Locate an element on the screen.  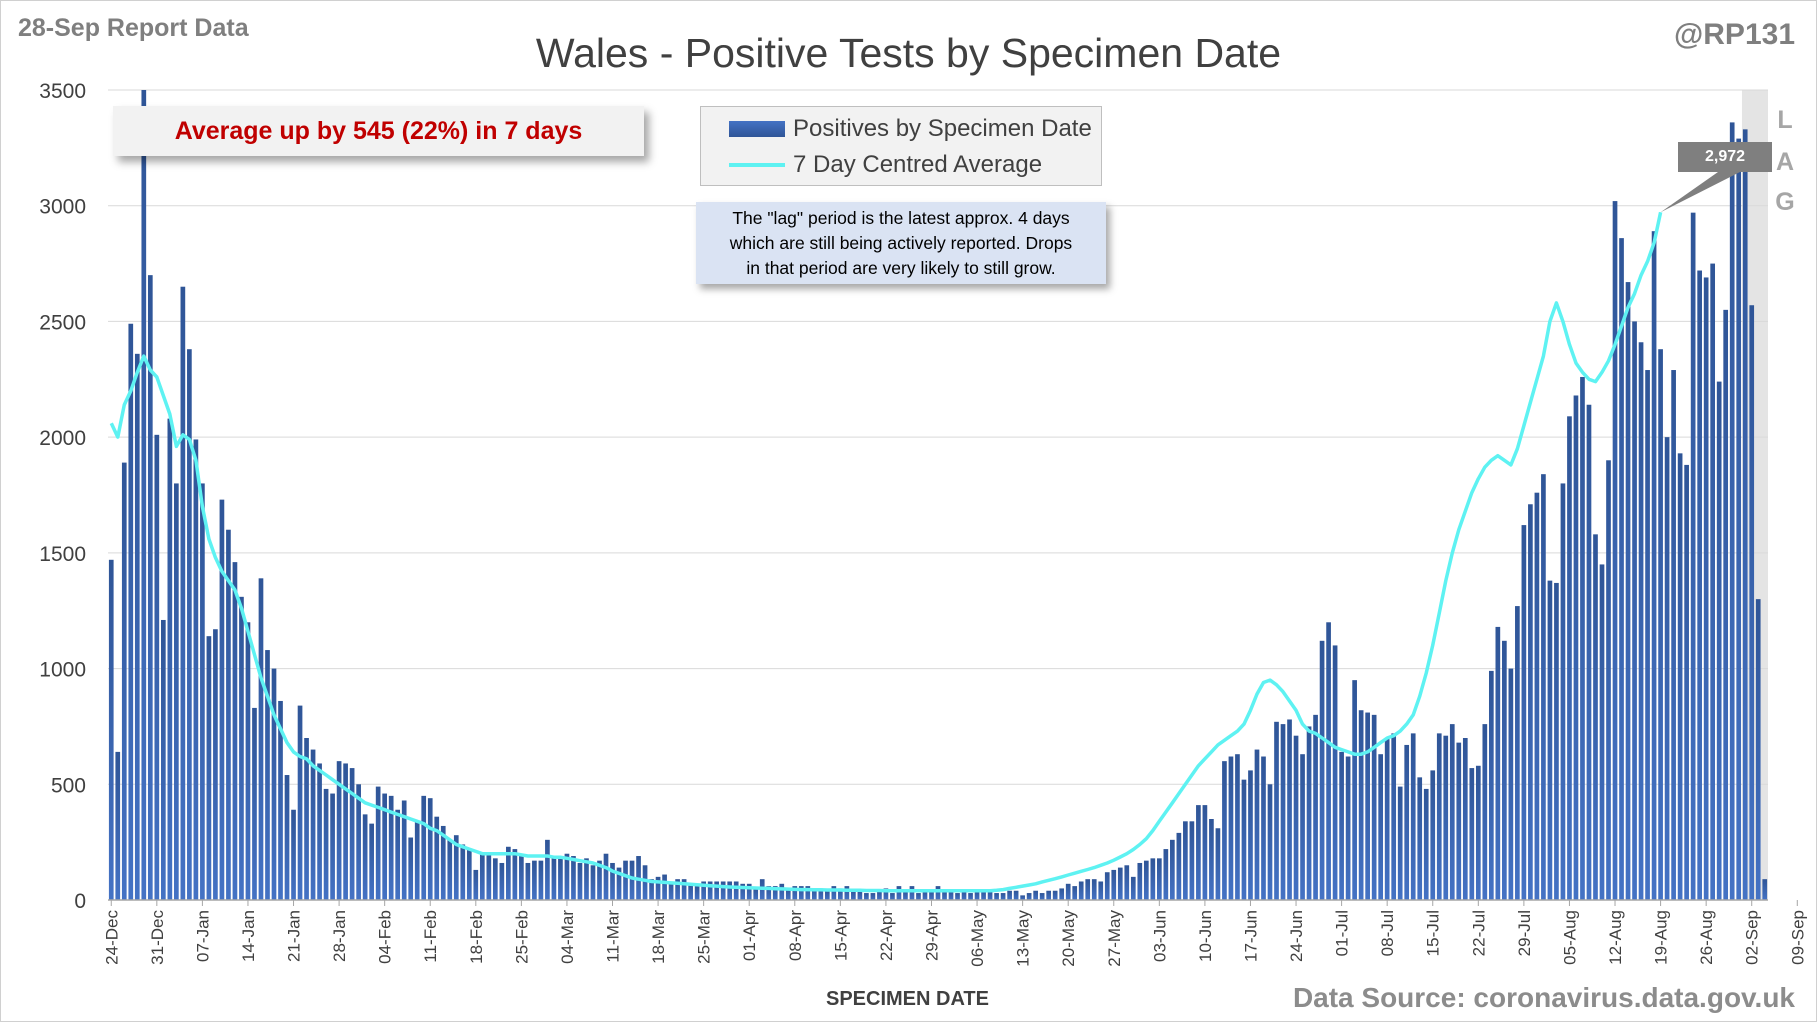
x-tick-label: 25-Mar is located at coordinates (704, 937).